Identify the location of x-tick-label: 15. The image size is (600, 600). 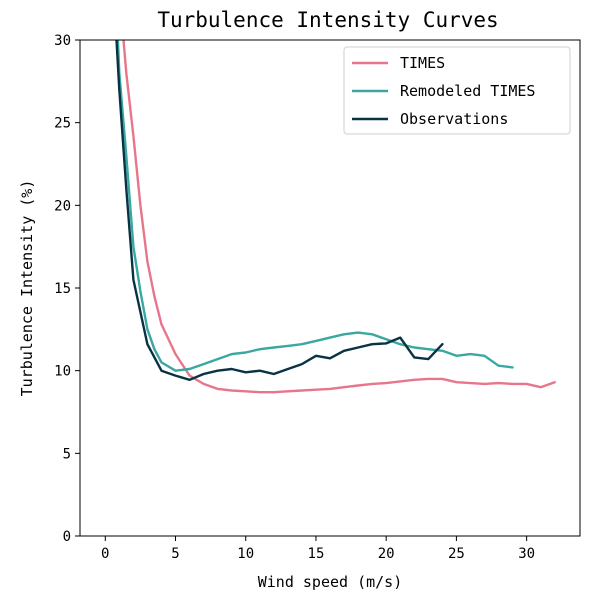
(316, 554).